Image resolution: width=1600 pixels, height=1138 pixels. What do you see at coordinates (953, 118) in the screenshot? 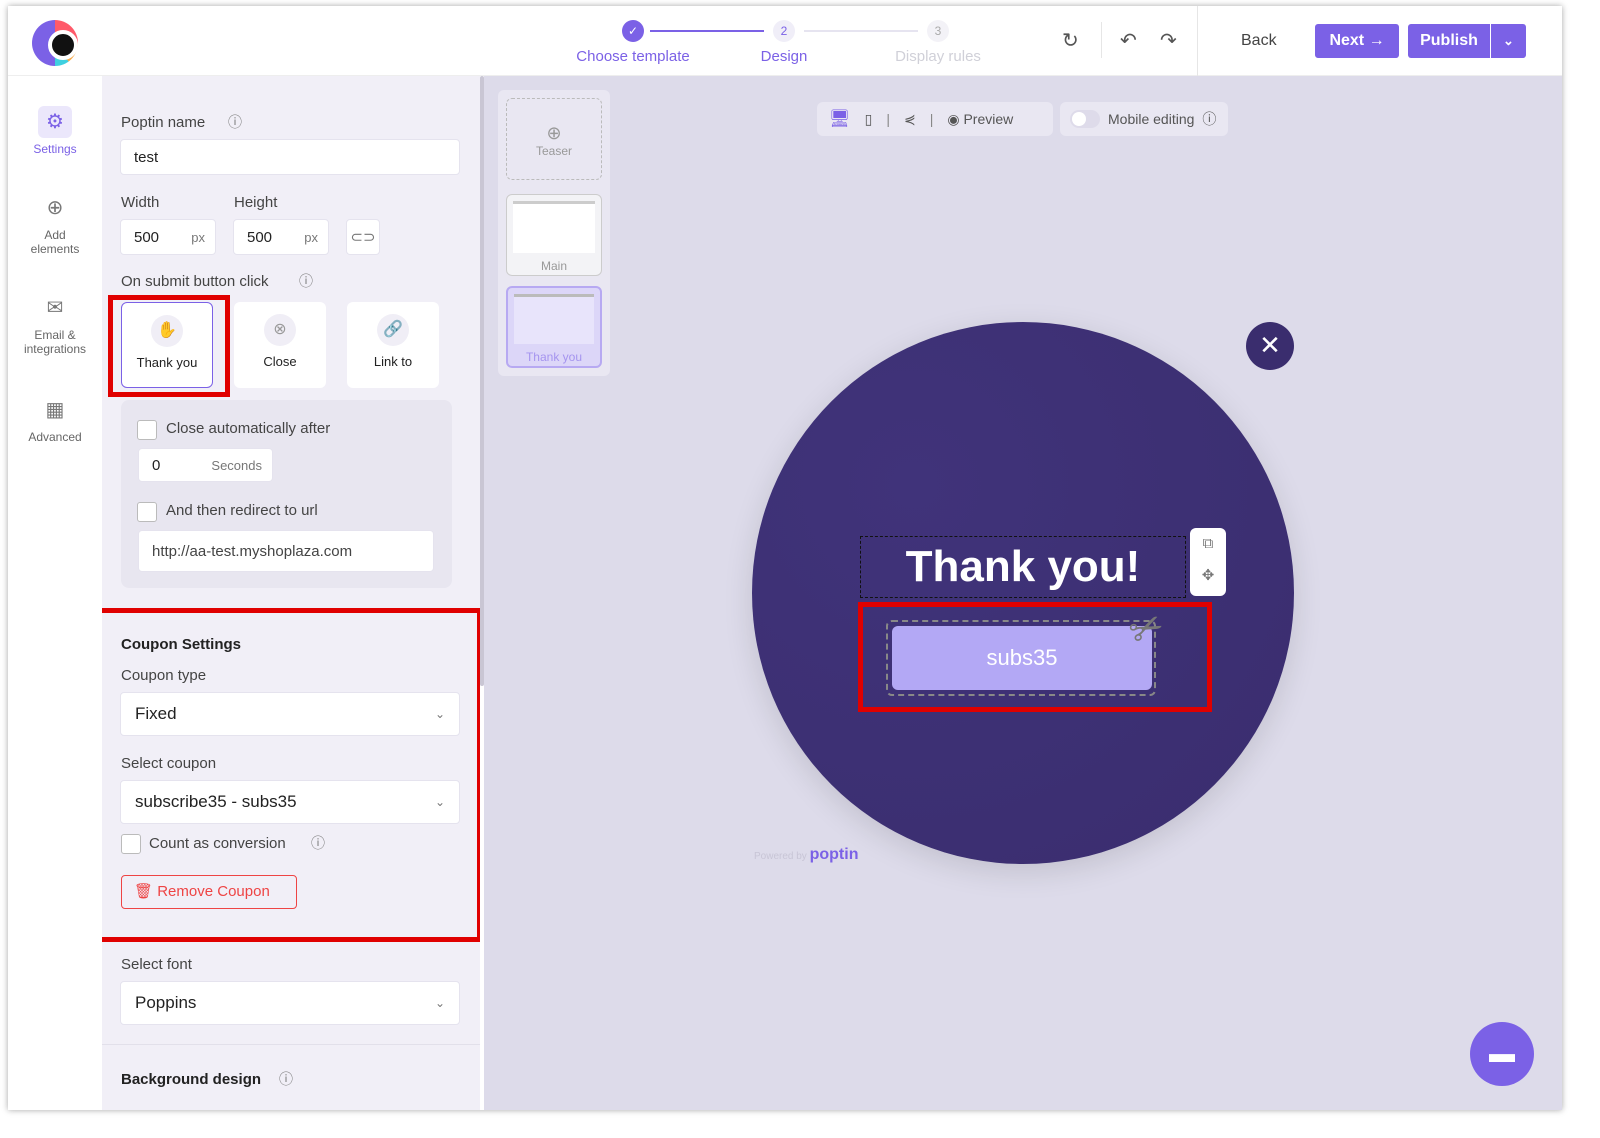
I see `eye-icon: ◉` at bounding box center [953, 118].